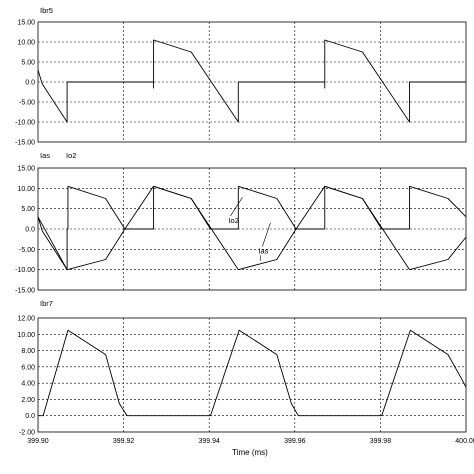 The image size is (474, 474). Describe the element at coordinates (263, 250) in the screenshot. I see `annotation-label: Ias` at that location.